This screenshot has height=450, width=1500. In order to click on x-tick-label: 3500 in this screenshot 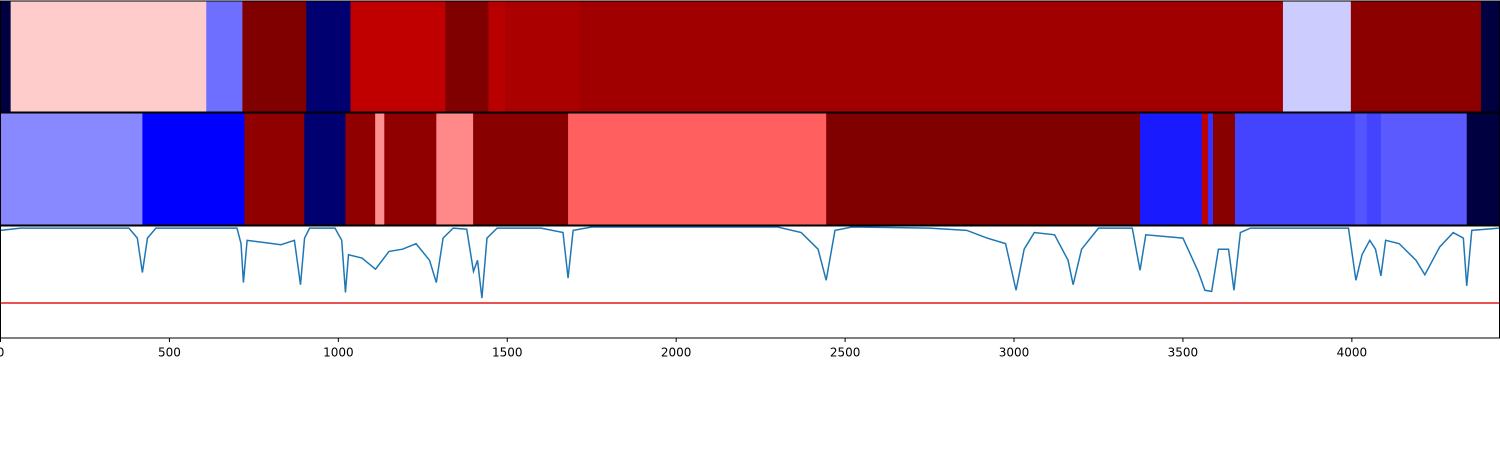, I will do `click(1183, 353)`.